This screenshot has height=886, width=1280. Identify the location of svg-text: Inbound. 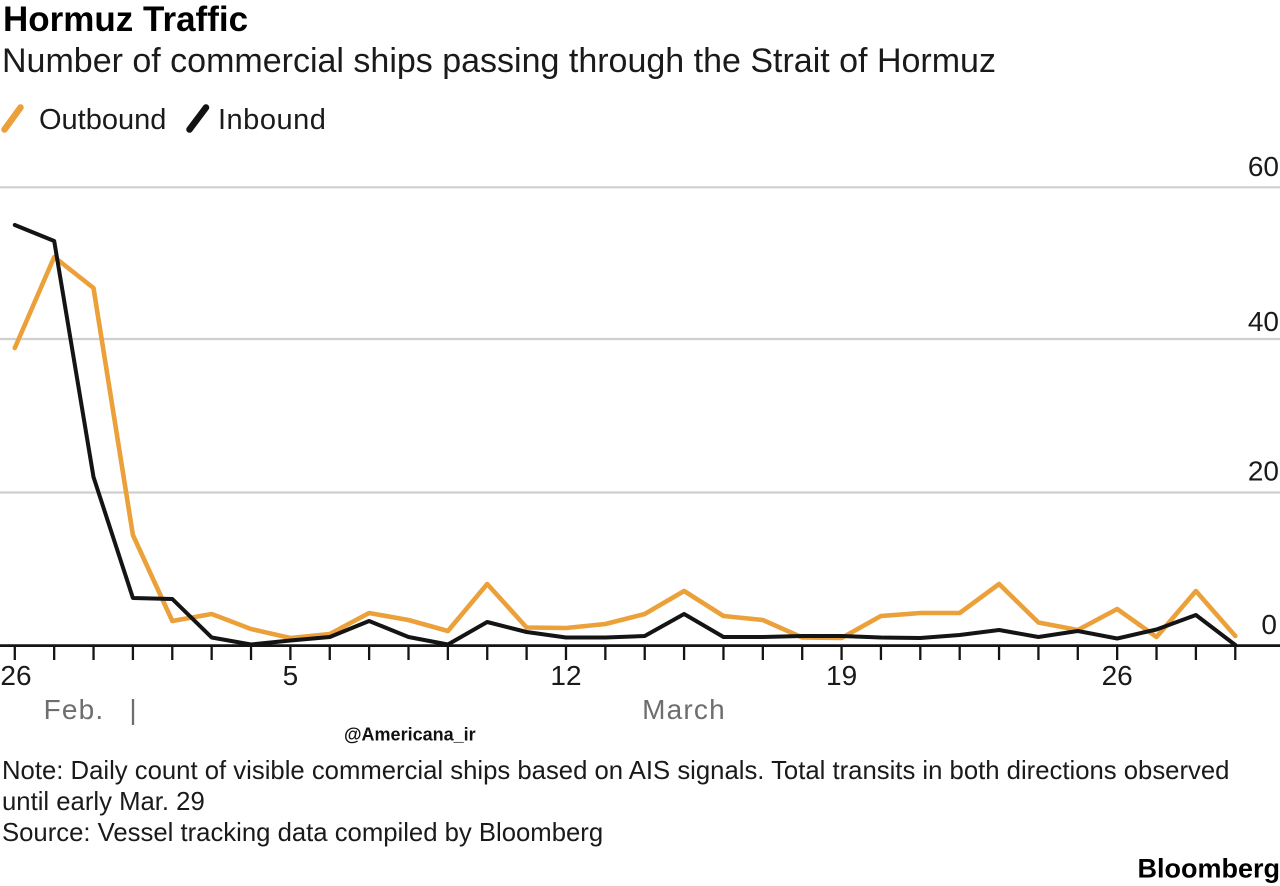
(272, 120).